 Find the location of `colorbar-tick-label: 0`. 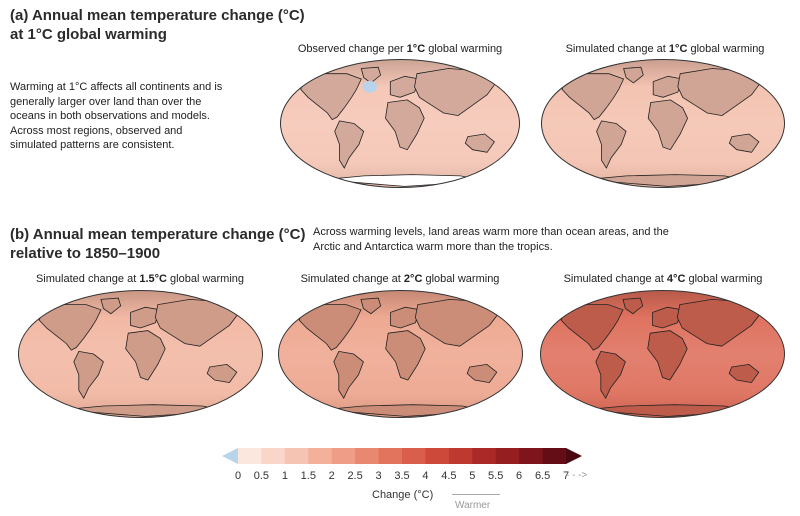

colorbar-tick-label: 0 is located at coordinates (238, 476).